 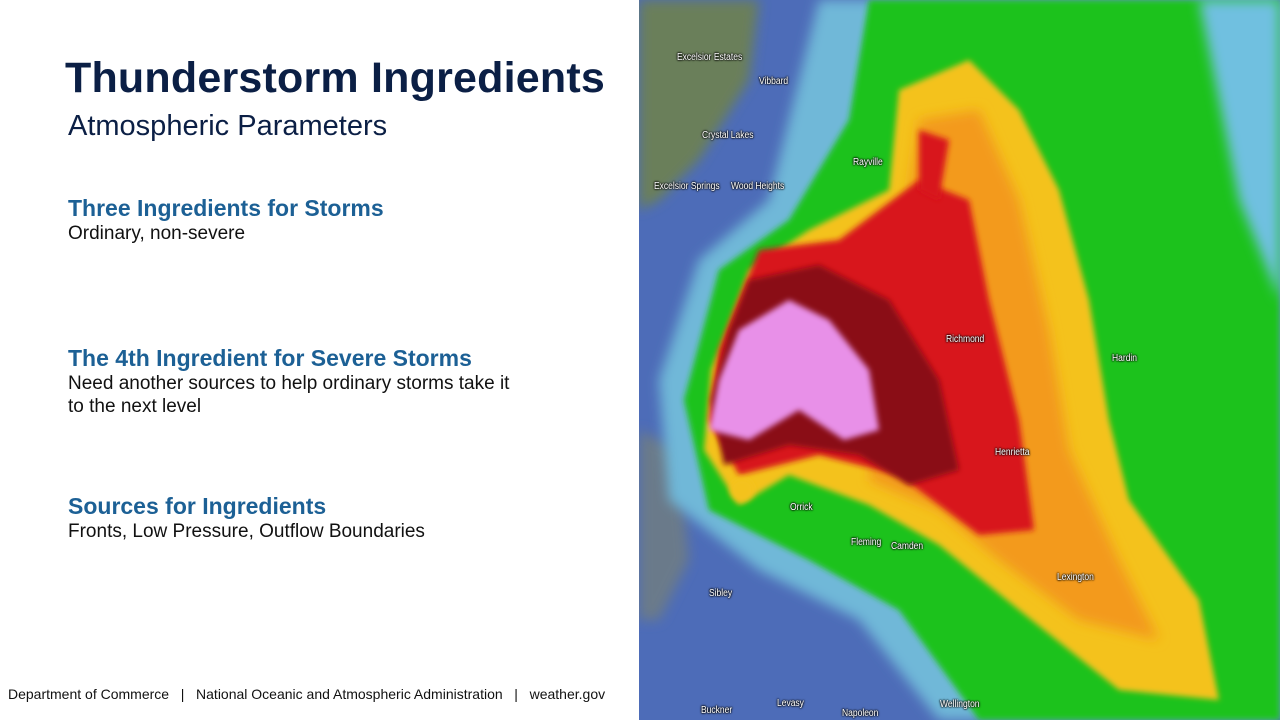 I want to click on town-label: Napoleon, so click(x=860, y=713).